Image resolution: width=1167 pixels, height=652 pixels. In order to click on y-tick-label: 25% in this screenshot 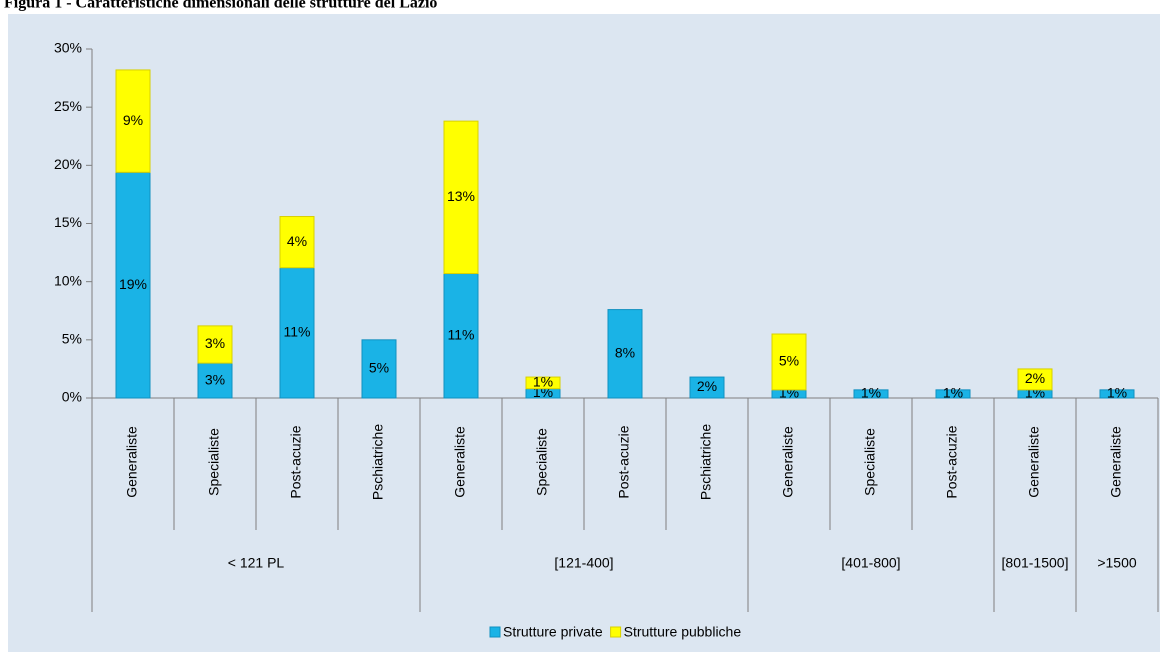, I will do `click(68, 106)`.